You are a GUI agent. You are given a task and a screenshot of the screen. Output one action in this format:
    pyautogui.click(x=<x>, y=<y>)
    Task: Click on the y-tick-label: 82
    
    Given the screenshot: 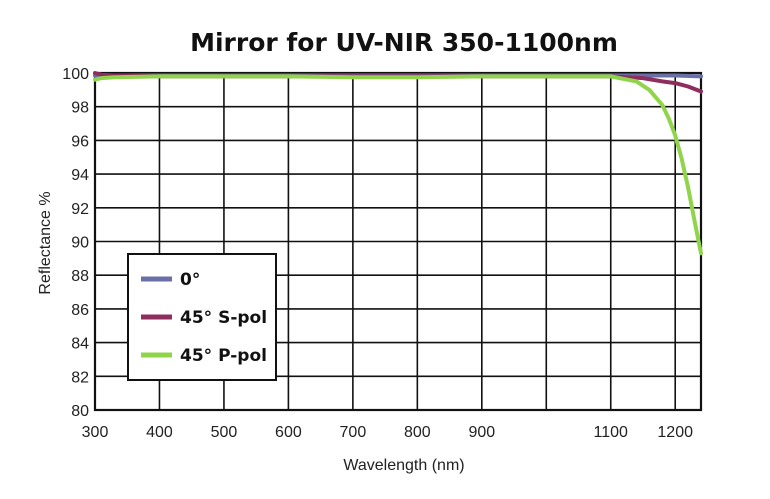 What is the action you would take?
    pyautogui.click(x=80, y=377)
    